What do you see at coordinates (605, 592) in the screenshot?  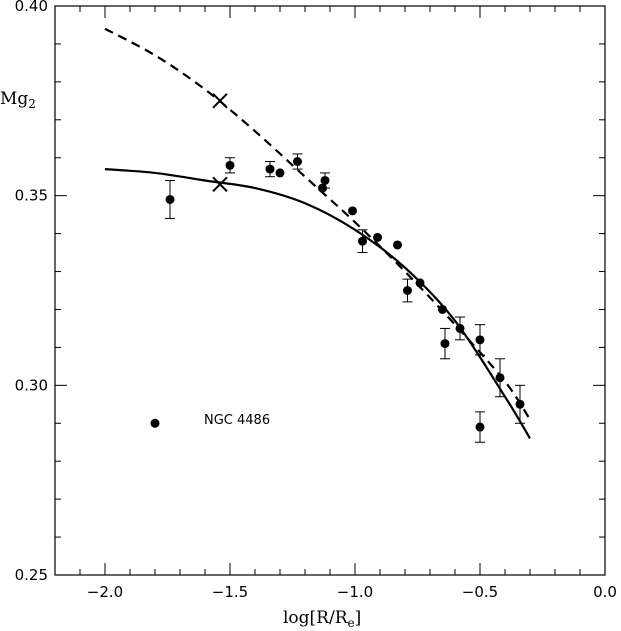 I see `x-tick-label: 0.0` at bounding box center [605, 592].